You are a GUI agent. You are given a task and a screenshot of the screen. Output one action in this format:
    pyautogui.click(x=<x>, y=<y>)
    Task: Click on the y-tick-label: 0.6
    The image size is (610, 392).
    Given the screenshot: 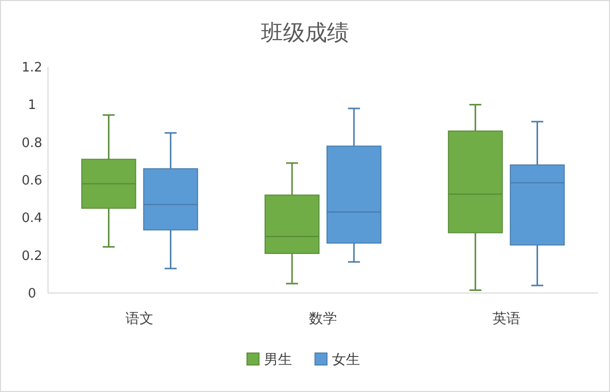 What is the action you would take?
    pyautogui.click(x=32, y=181)
    